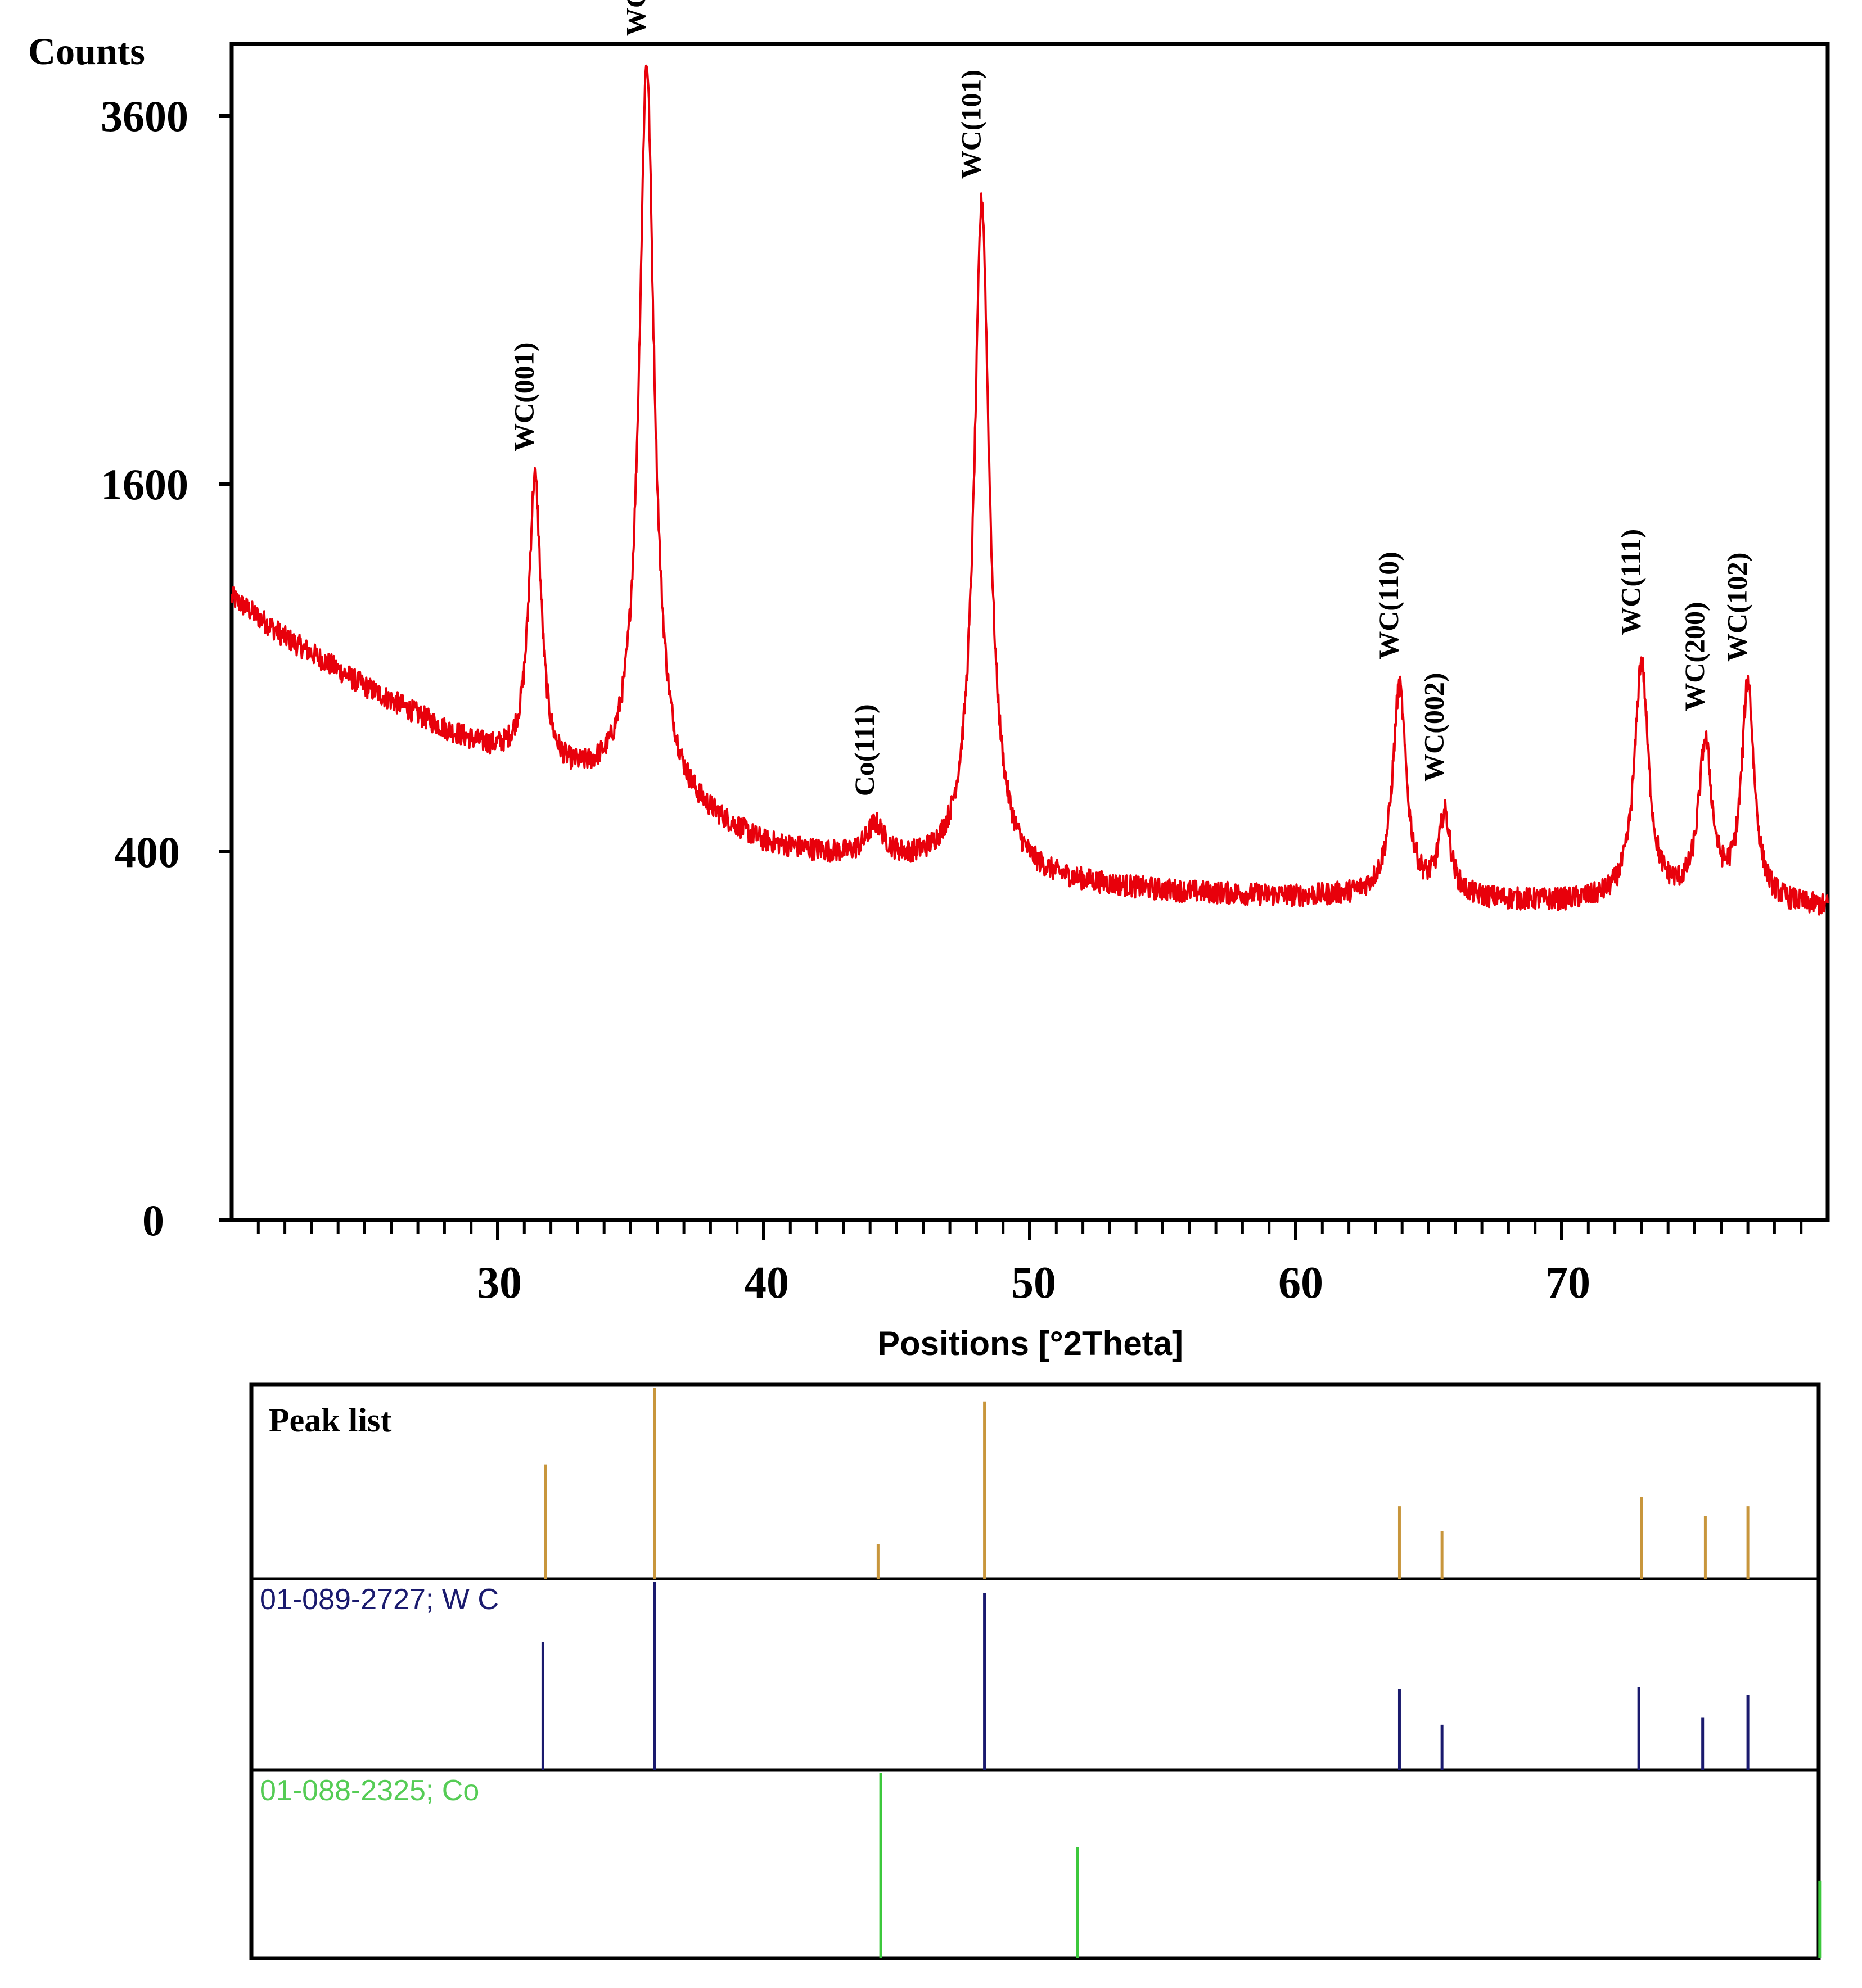 The width and height of the screenshot is (1862, 1988). Describe the element at coordinates (370, 1791) in the screenshot. I see `co-reference-title: 01-088-2325; Co` at that location.